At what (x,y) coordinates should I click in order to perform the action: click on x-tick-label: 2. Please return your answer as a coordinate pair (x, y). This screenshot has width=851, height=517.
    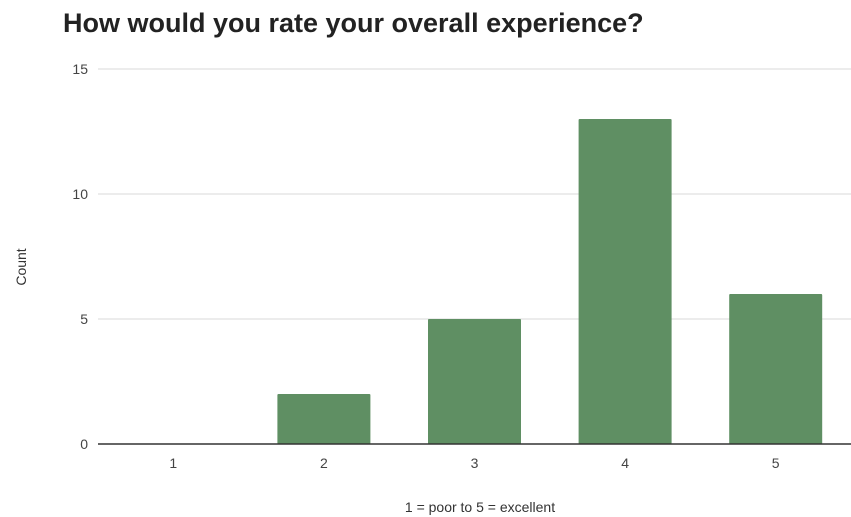
    Looking at the image, I should click on (324, 463).